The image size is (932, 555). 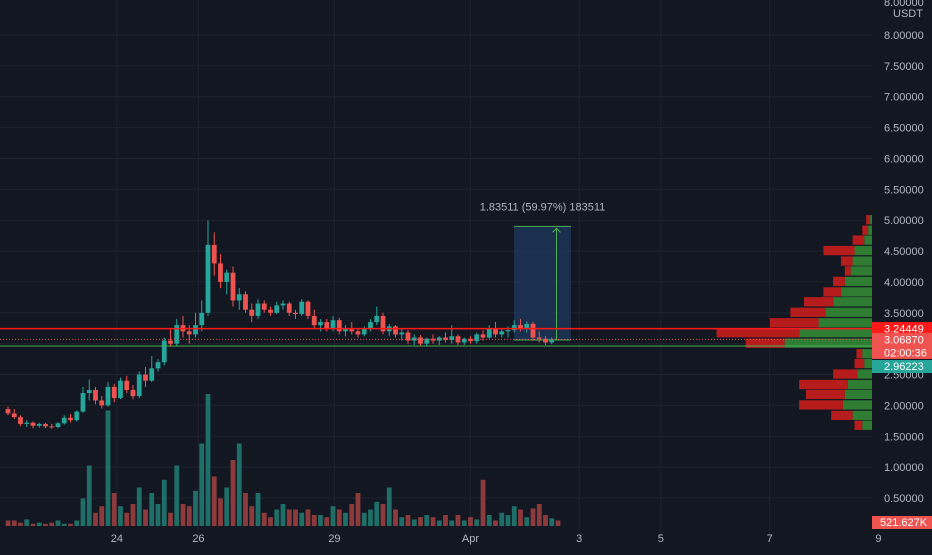 I want to click on price-axis-top-label: 8.00000, so click(x=904, y=4).